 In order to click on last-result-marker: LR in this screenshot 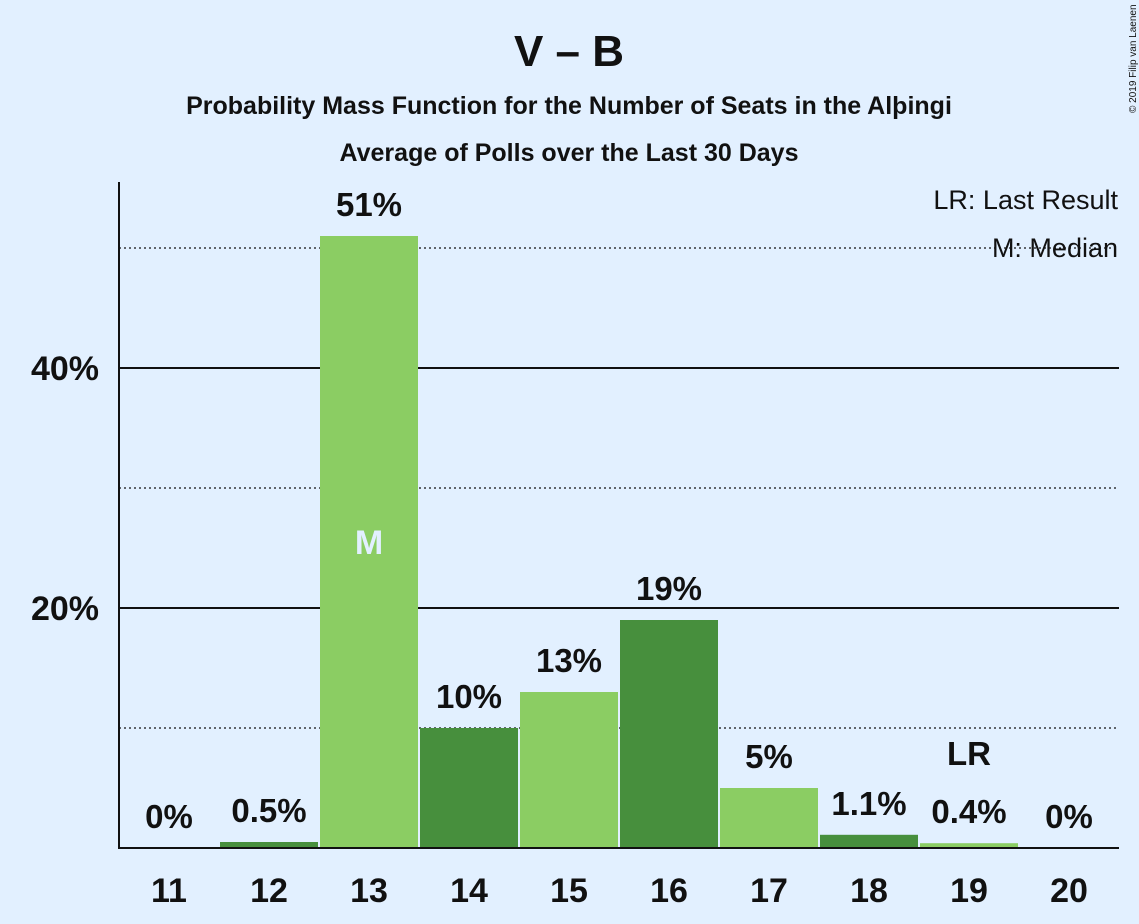, I will do `click(969, 753)`.